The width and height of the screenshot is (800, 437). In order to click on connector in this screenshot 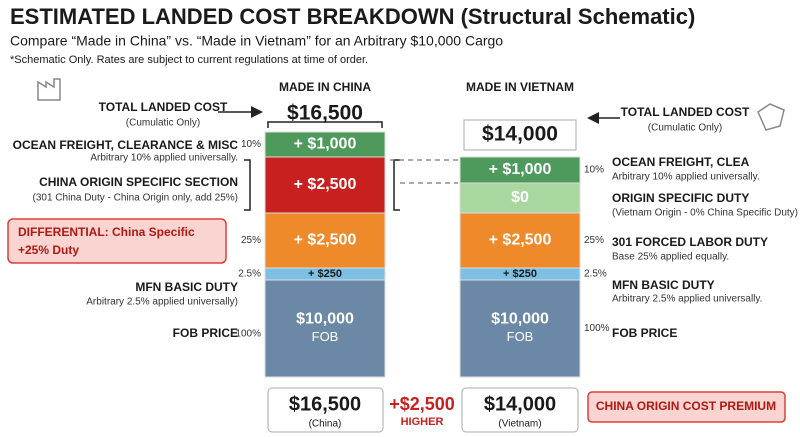, I will do `click(424, 171)`.